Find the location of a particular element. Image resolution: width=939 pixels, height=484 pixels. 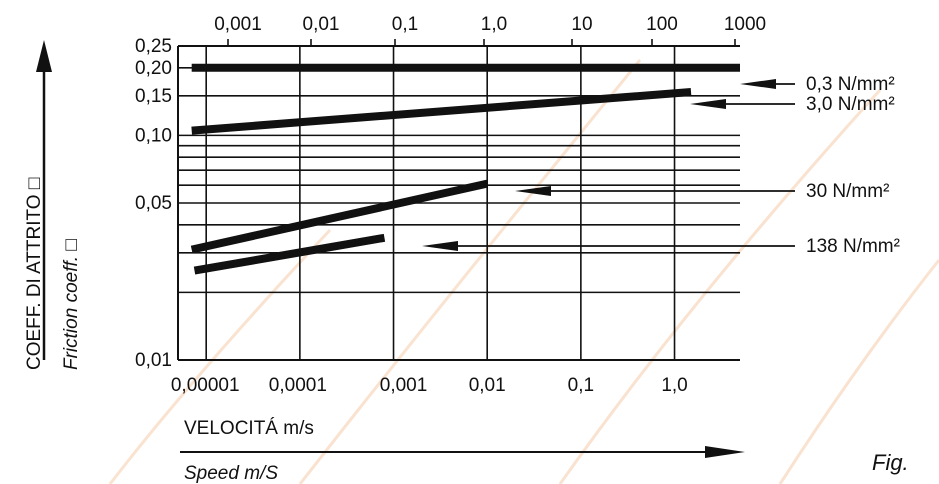

y-tick-label: 0,05 is located at coordinates (153, 203).